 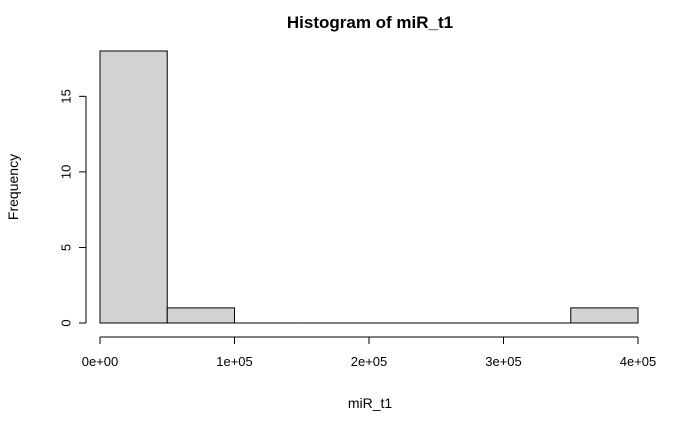 What do you see at coordinates (65, 96) in the screenshot?
I see `y-tick-label-3: 15` at bounding box center [65, 96].